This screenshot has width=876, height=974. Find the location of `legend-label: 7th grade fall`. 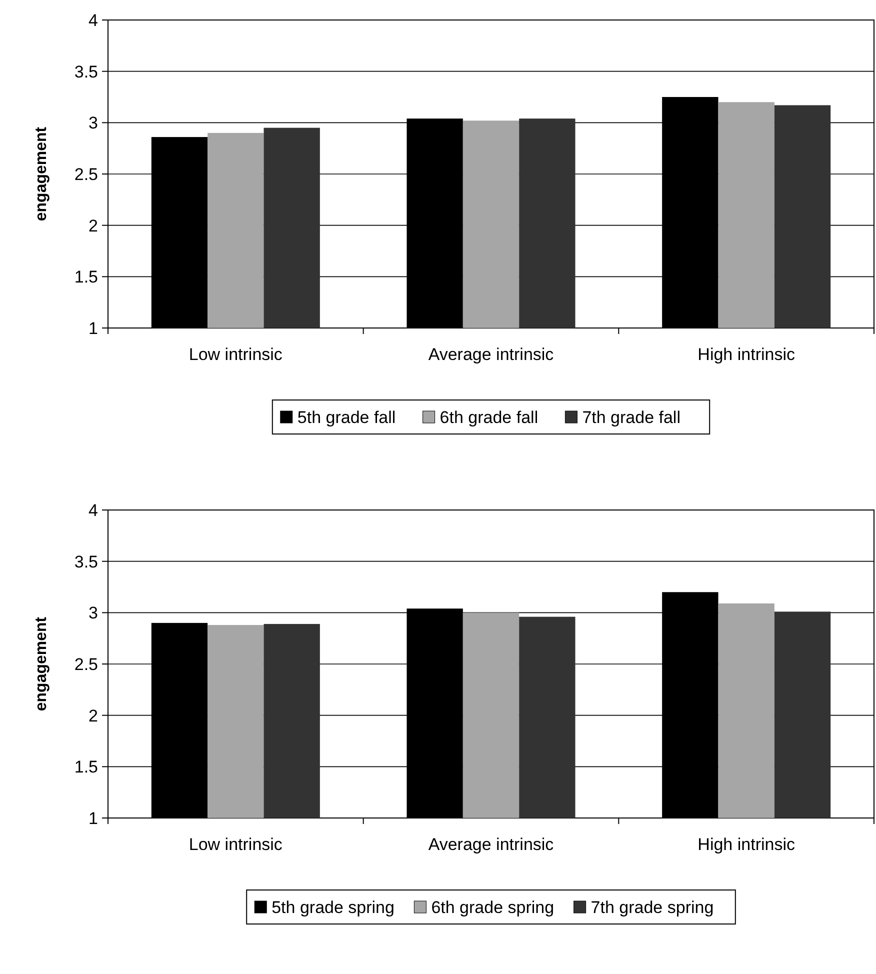

legend-label: 7th grade fall is located at coordinates (631, 417).